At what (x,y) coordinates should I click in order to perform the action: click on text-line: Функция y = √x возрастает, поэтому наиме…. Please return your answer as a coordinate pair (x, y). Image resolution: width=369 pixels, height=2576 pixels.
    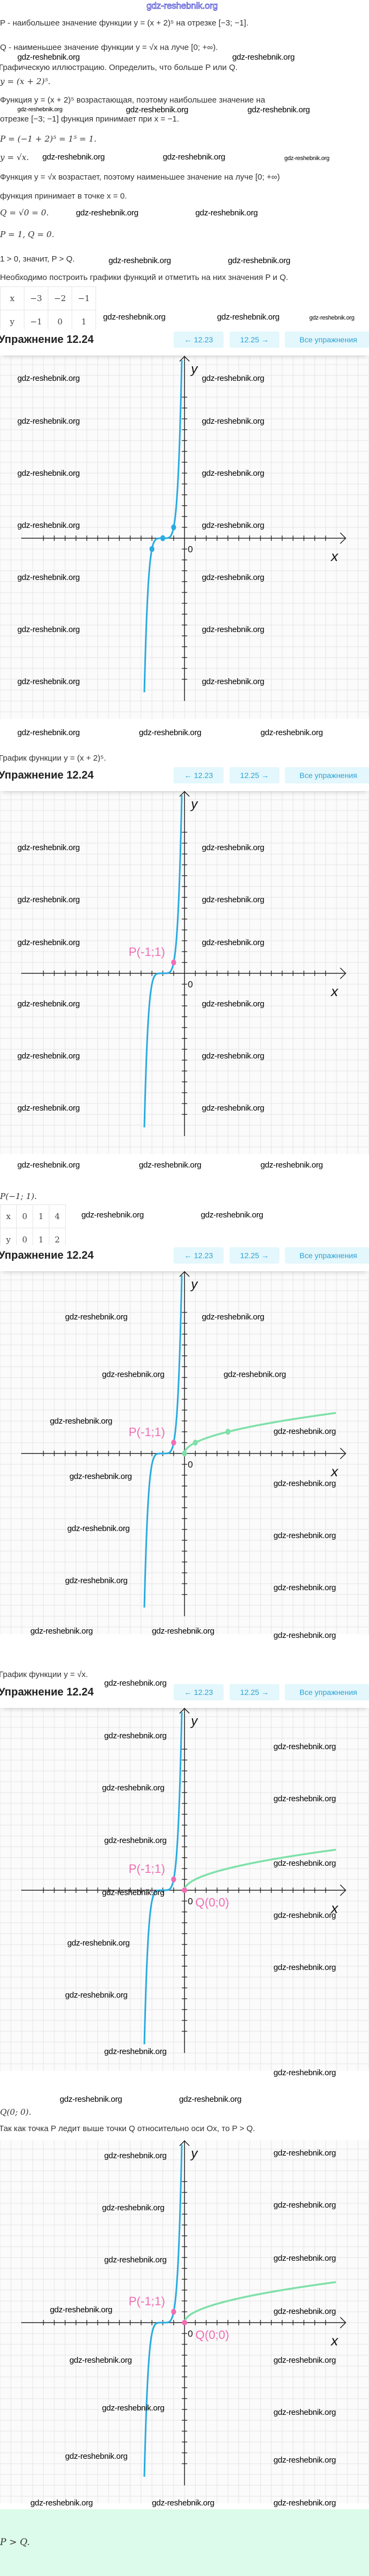
    Looking at the image, I should click on (140, 177).